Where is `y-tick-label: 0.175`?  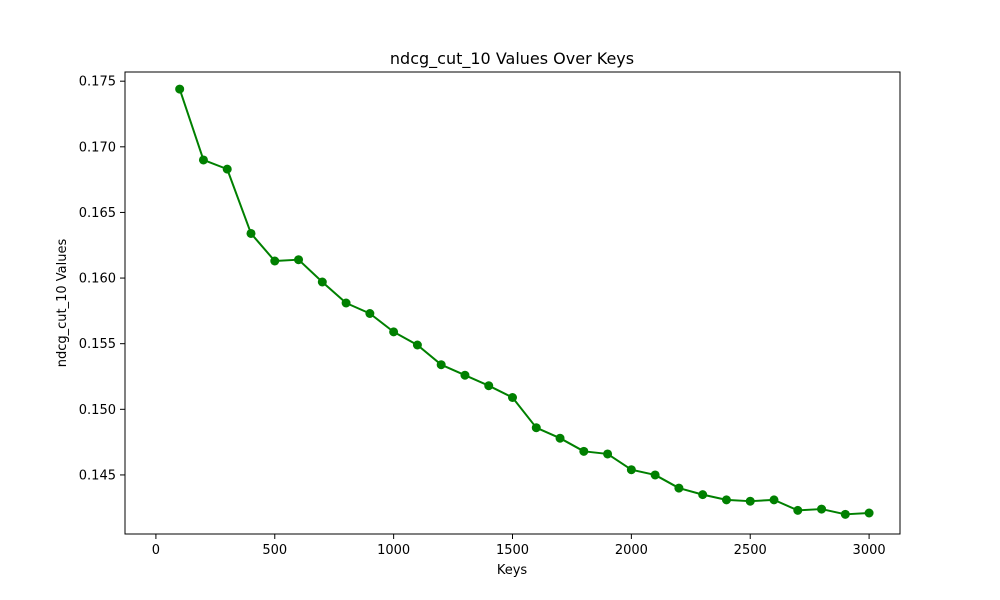
y-tick-label: 0.175 is located at coordinates (97, 82).